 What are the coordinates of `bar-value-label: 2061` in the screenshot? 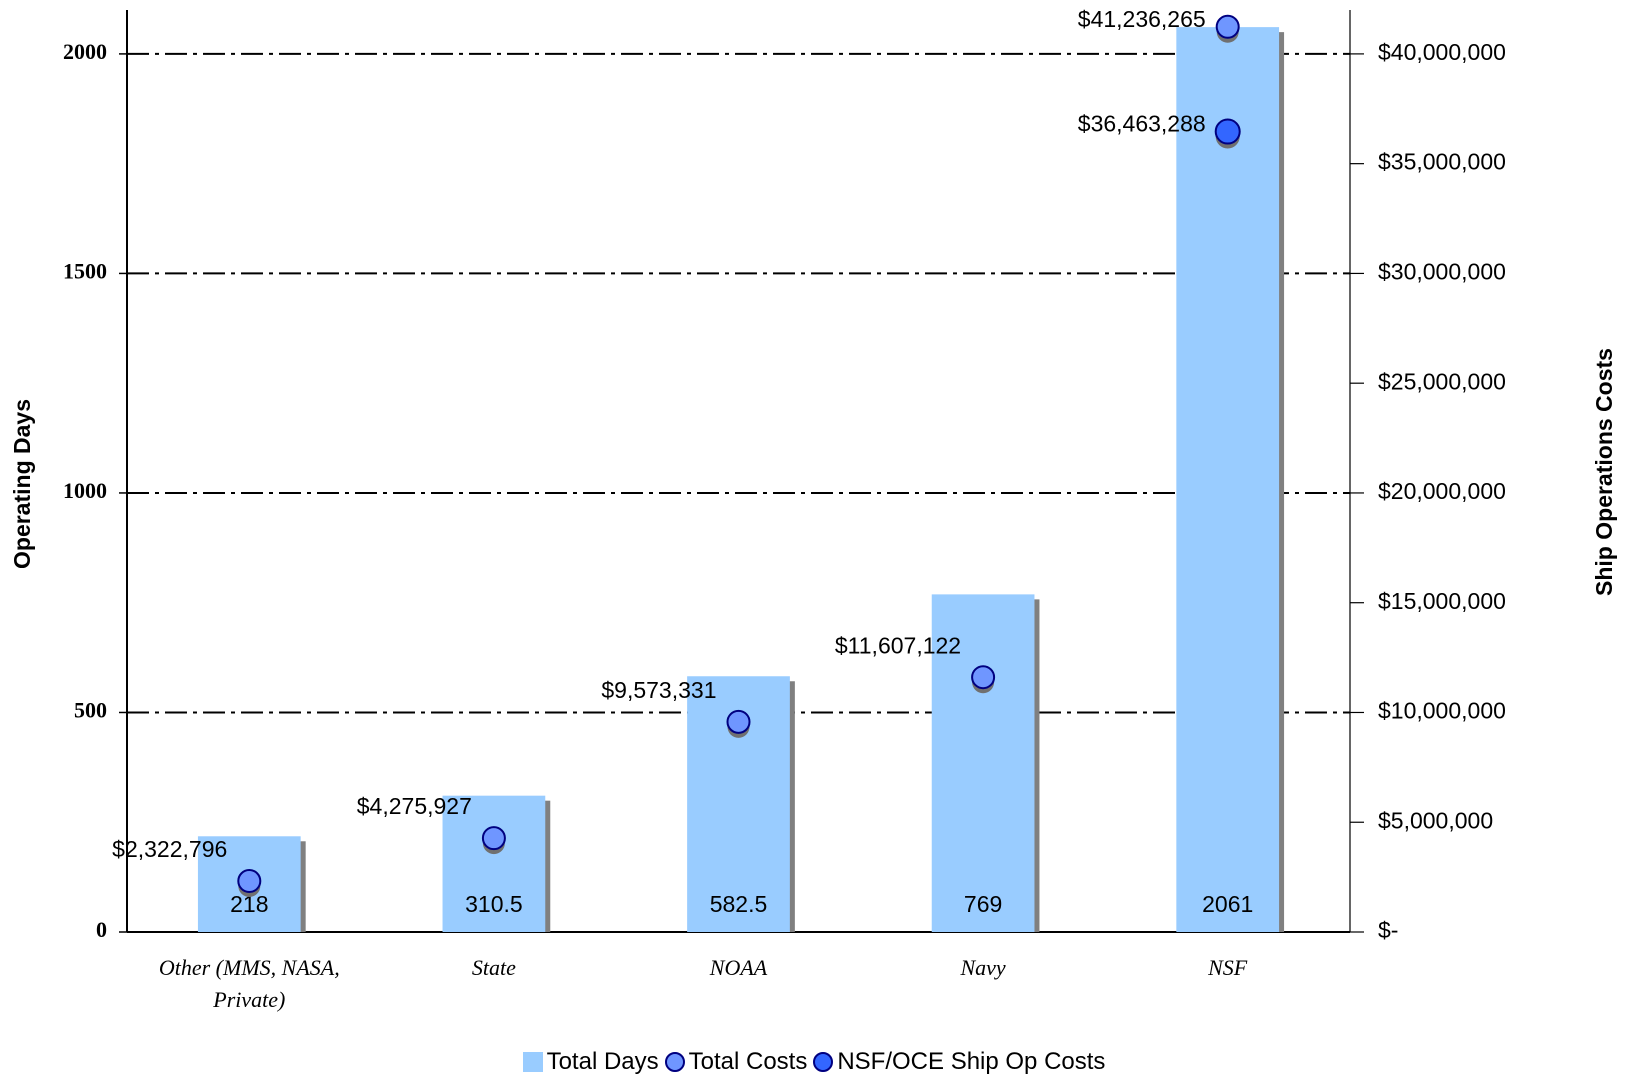 It's located at (1227, 904).